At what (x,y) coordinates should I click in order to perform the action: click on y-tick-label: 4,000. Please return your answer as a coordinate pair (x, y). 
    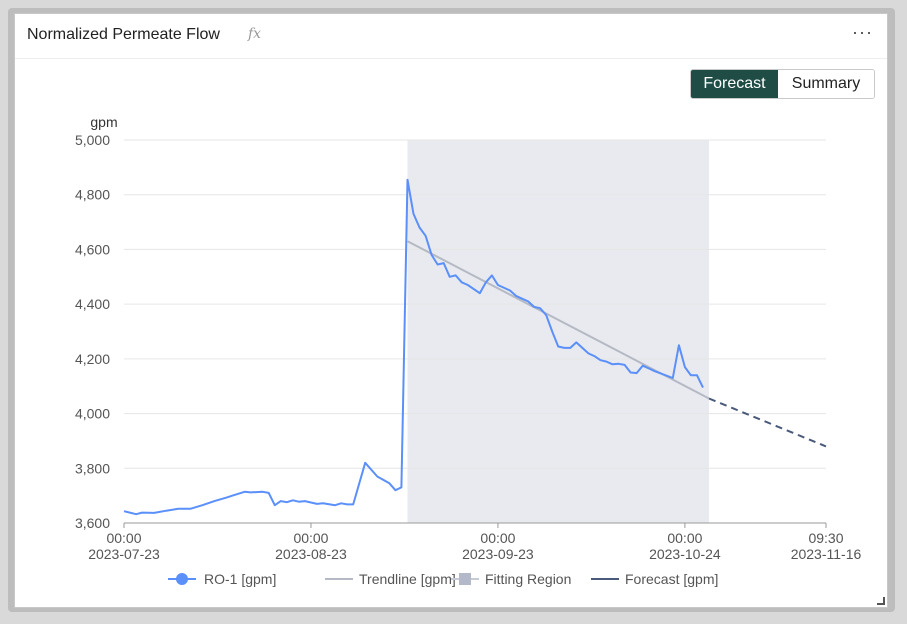
    Looking at the image, I should click on (92, 414).